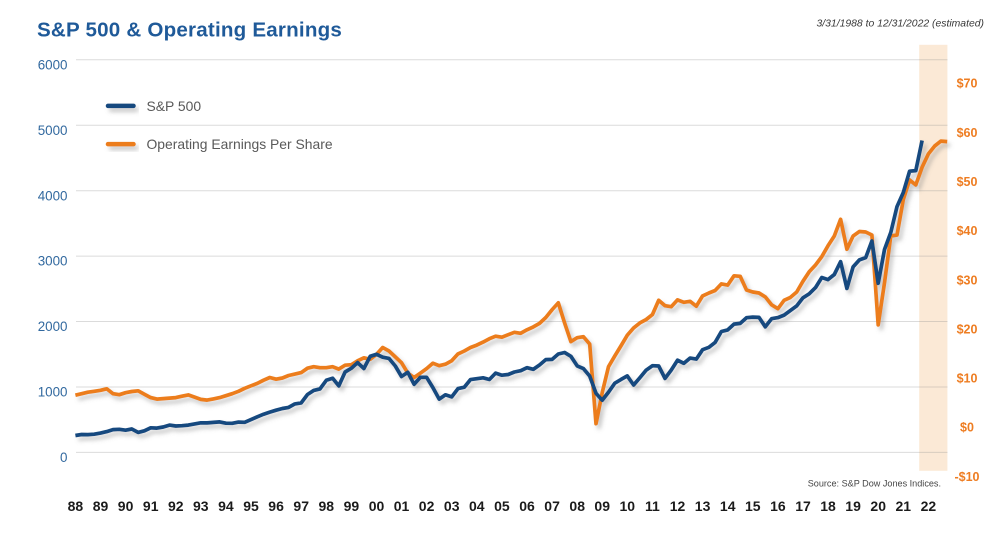 This screenshot has width=1007, height=535. Describe the element at coordinates (900, 24) in the screenshot. I see `svg-text:3/31/1988 to 12/31/2022 (estim: 3/31/1988 to 12/31/2022 (estimated)` at that location.